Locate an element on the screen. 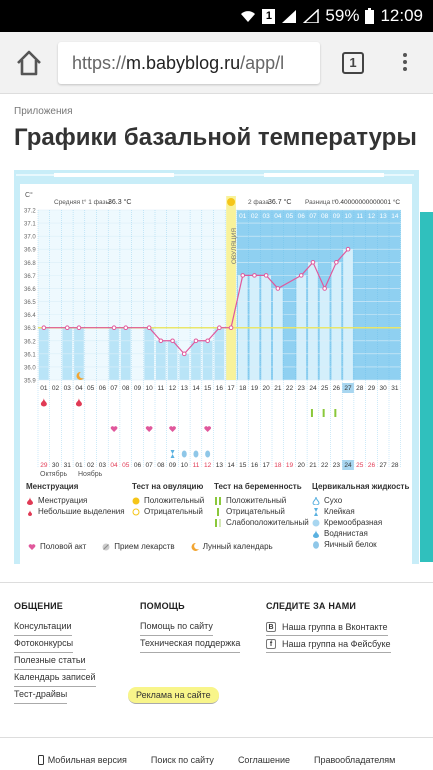 This screenshot has width=433, height=770. phase2-day-label: 04 is located at coordinates (278, 216).